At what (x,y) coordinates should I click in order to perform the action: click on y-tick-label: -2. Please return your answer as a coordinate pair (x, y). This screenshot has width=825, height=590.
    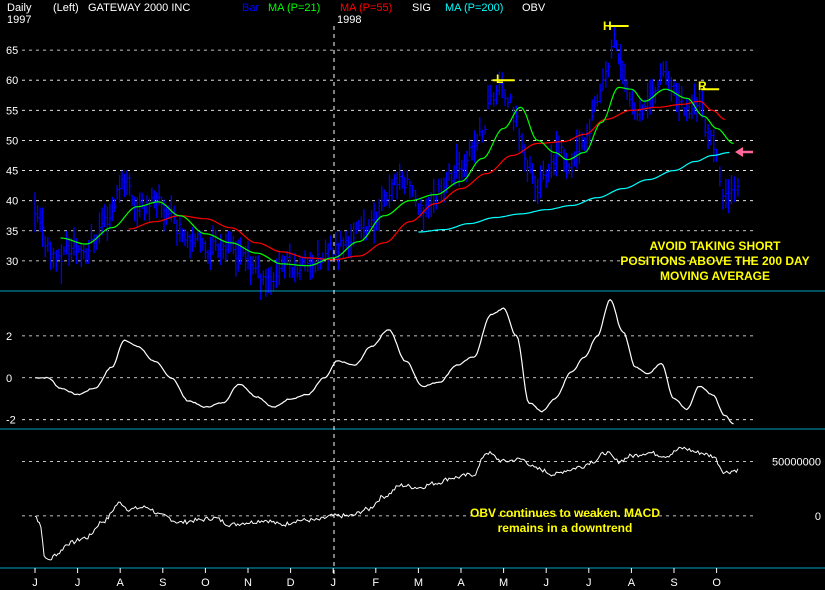
    Looking at the image, I should click on (11, 421).